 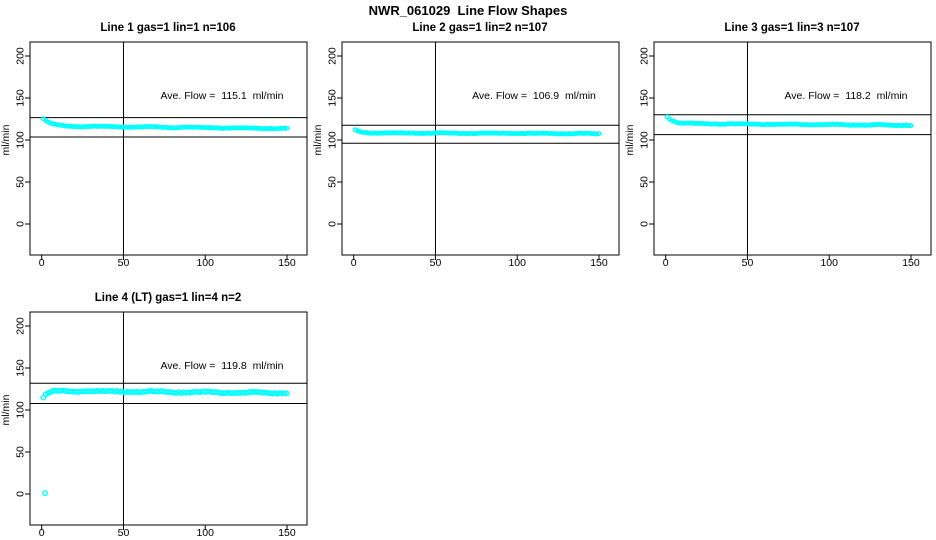 I want to click on outlier-point, so click(x=45, y=493).